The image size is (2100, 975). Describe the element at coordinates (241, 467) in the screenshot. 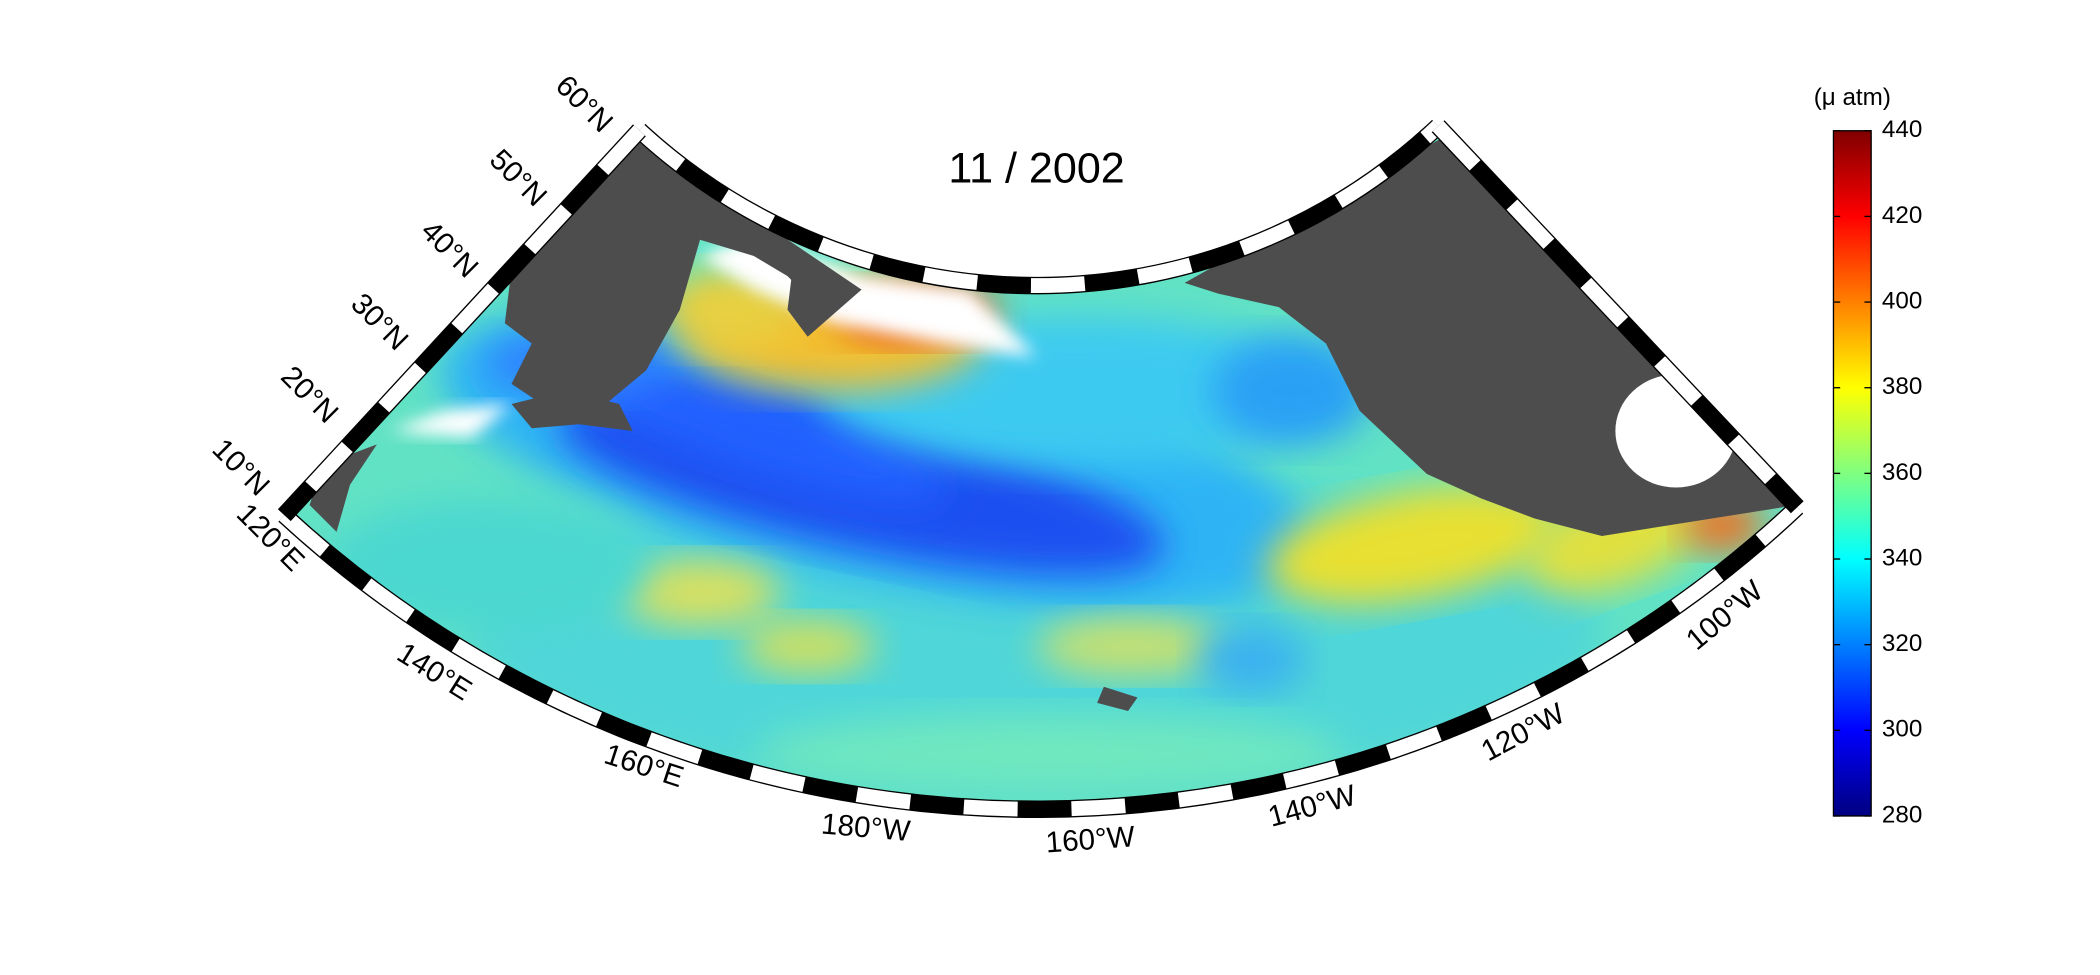

I see `latitude-label: 10°N` at that location.